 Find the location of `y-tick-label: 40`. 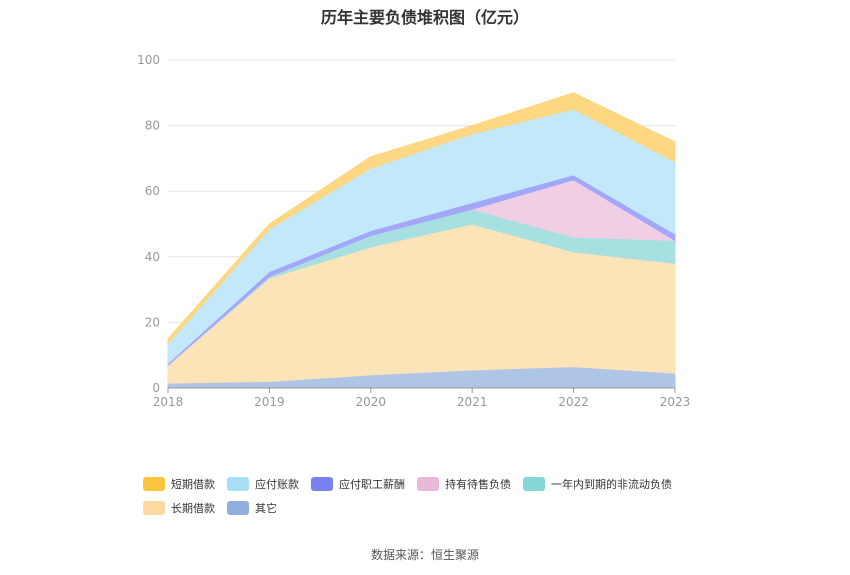

y-tick-label: 40 is located at coordinates (152, 257).